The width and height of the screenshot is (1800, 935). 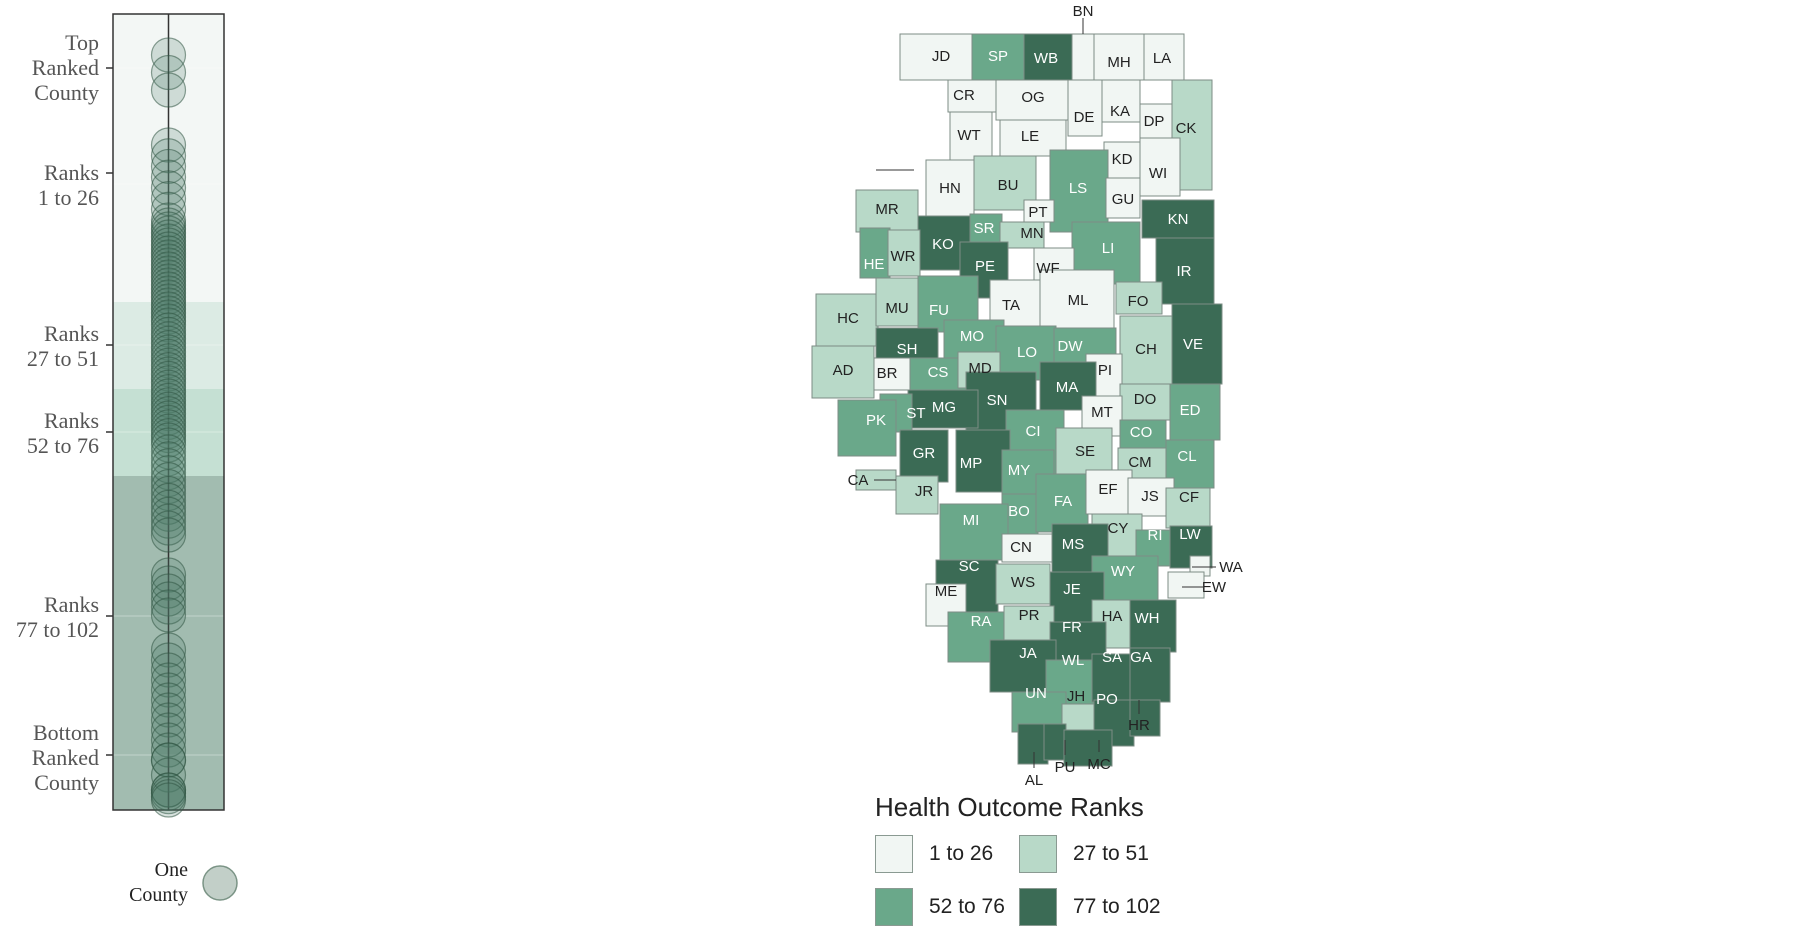 What do you see at coordinates (1117, 906) in the screenshot?
I see `legend-label-77-102: 77 to 102` at bounding box center [1117, 906].